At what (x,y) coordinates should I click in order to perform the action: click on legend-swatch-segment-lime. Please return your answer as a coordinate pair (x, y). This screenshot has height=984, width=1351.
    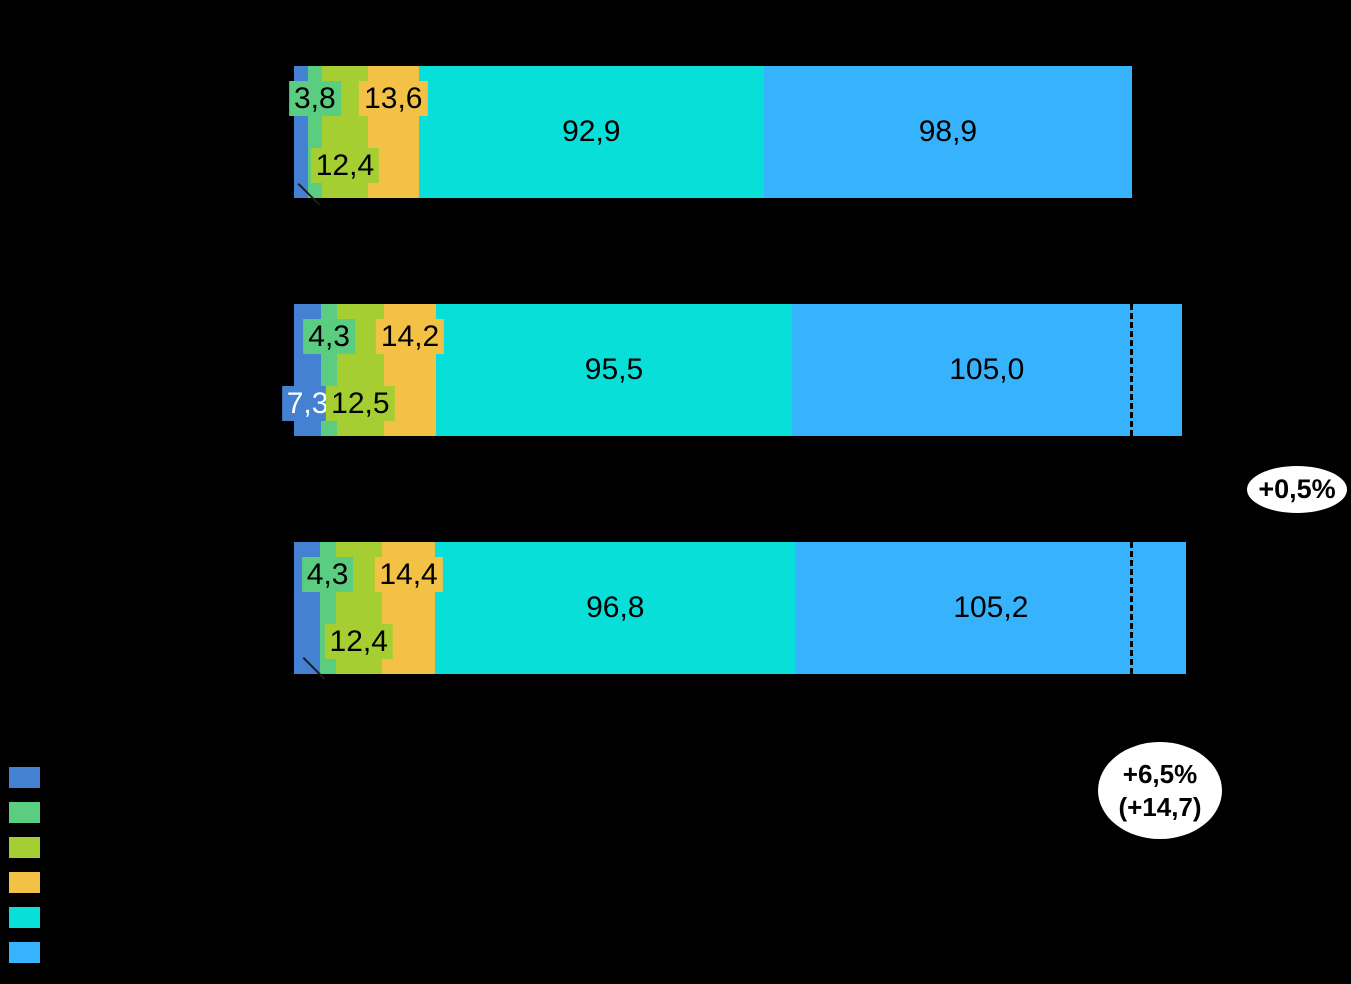
    Looking at the image, I should click on (24, 847).